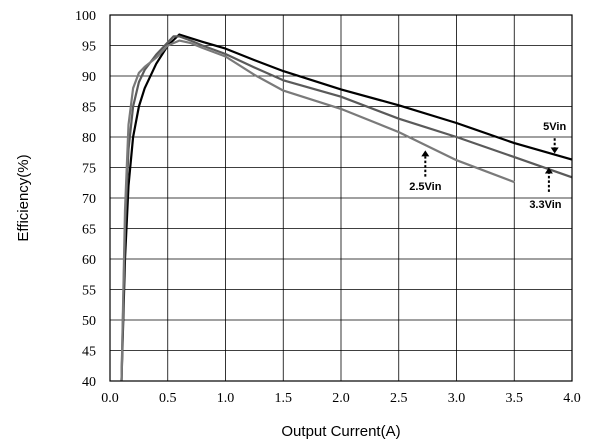 The height and width of the screenshot is (441, 593). What do you see at coordinates (284, 398) in the screenshot?
I see `x-tick-label: 1.5` at bounding box center [284, 398].